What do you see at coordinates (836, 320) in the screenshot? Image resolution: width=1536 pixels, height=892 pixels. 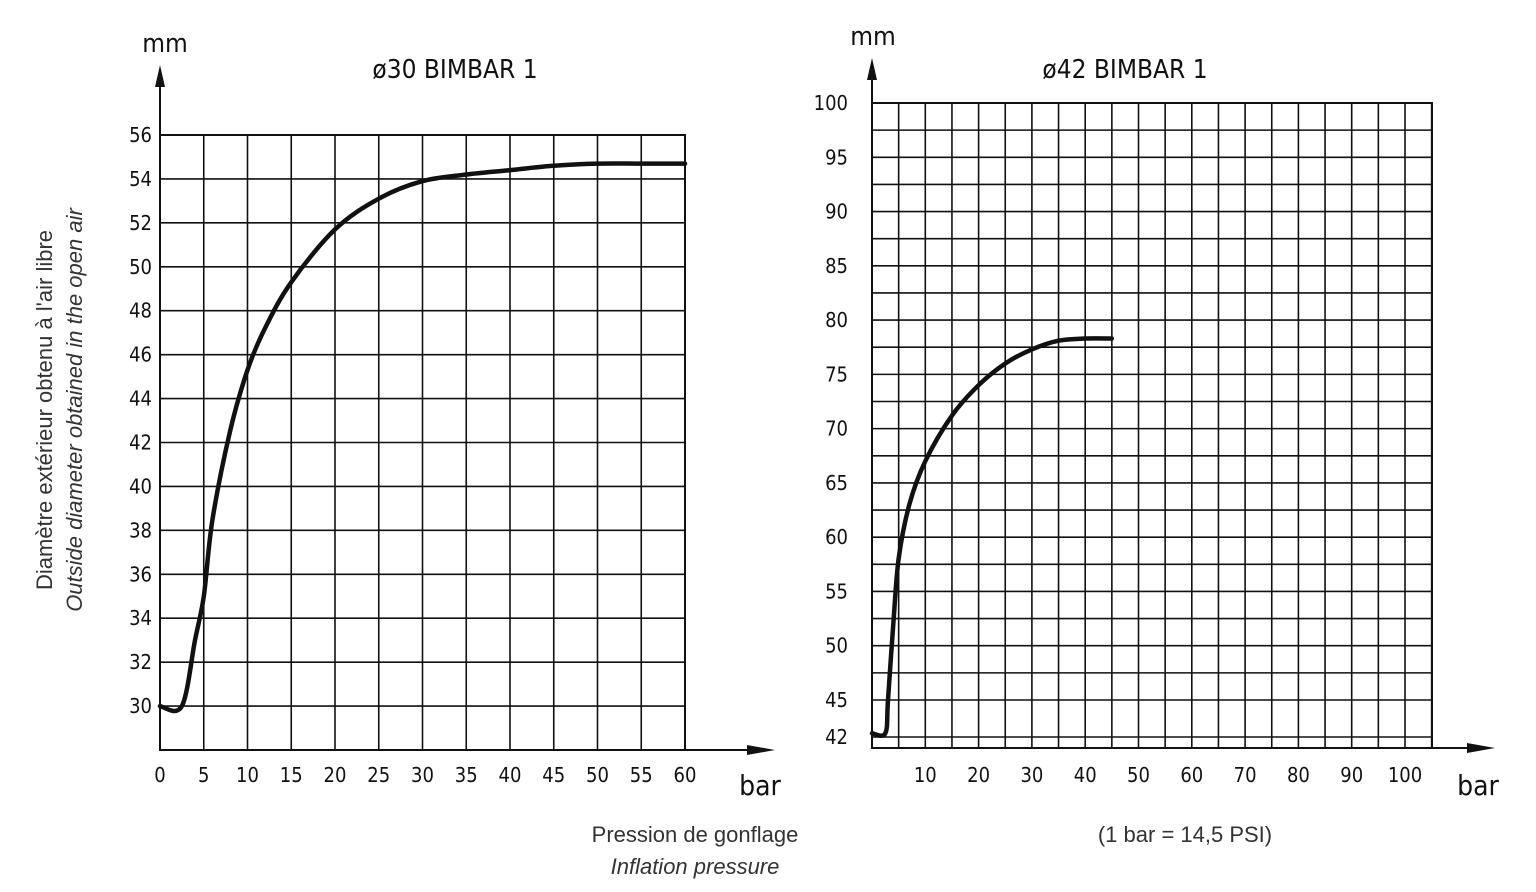 I see `y-tick-label: 80` at bounding box center [836, 320].